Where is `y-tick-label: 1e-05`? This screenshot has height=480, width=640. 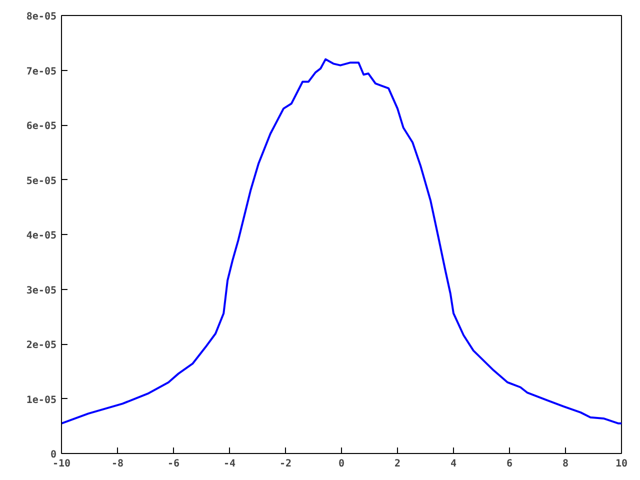
y-tick-label: 1e-05 is located at coordinates (41, 400).